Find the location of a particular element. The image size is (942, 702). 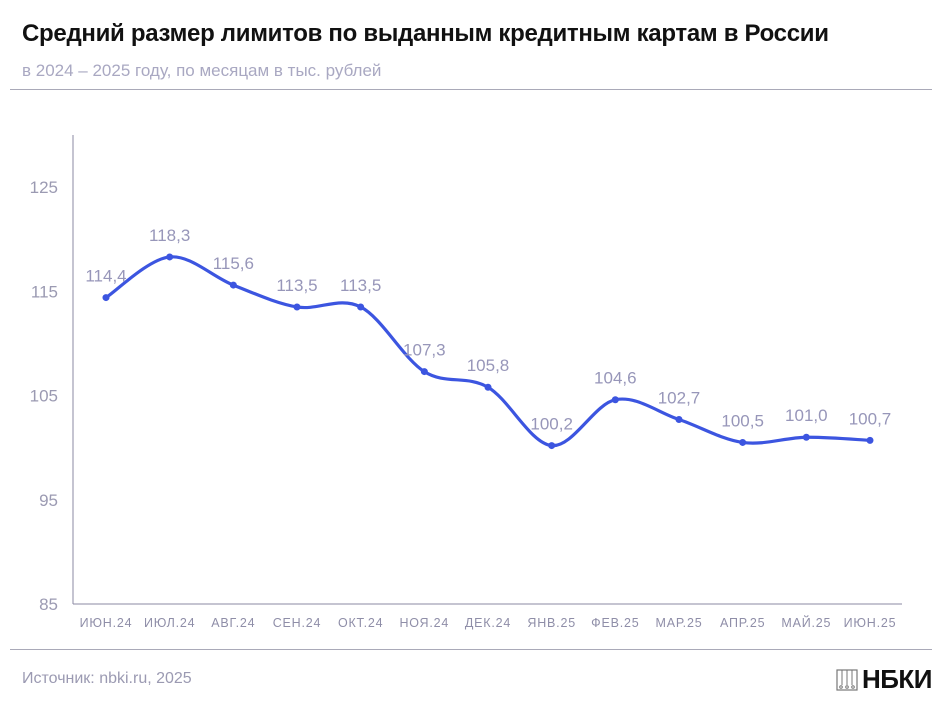

source-text: Источник: nbki.ru, 2025 is located at coordinates (107, 678).